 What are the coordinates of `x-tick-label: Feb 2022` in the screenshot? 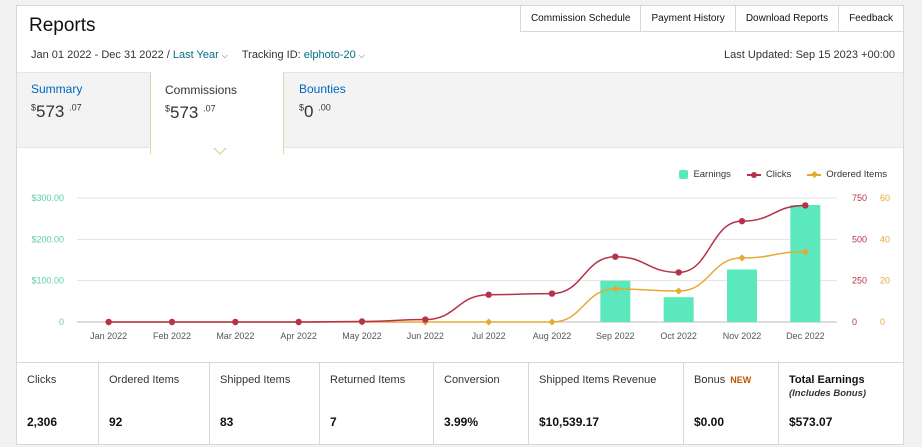 It's located at (172, 336).